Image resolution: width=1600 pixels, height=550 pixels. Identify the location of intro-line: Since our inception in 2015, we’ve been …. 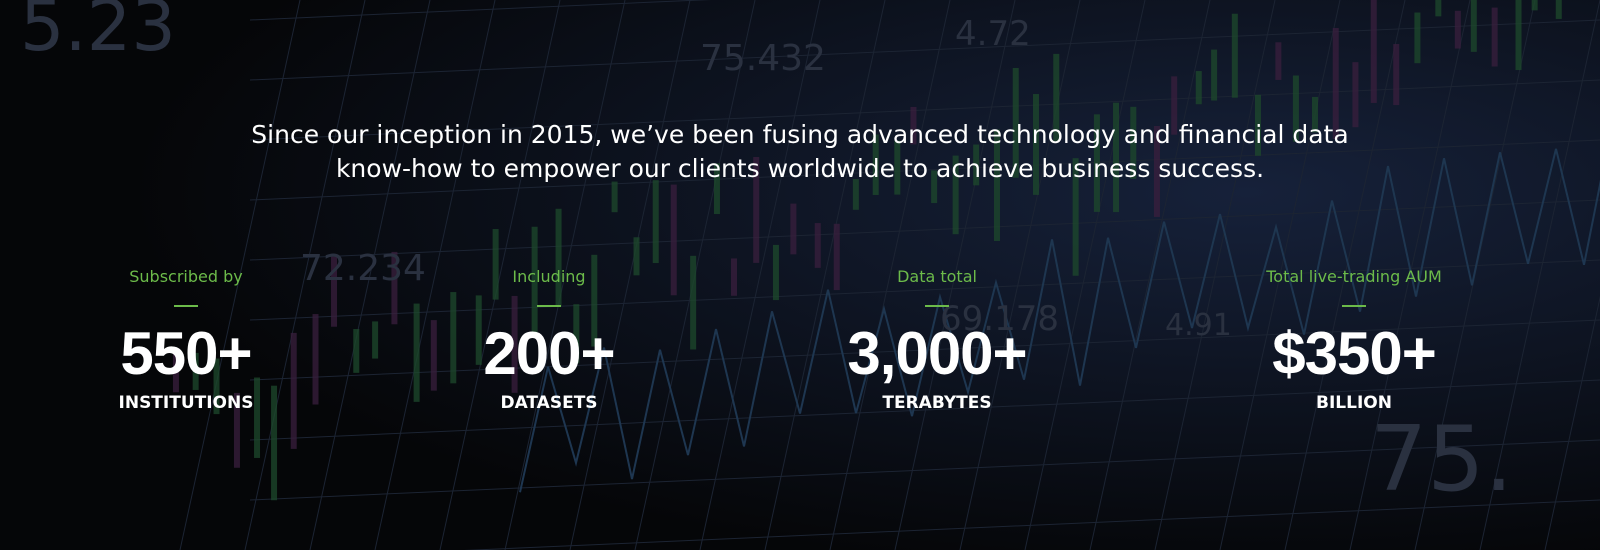
(800, 134).